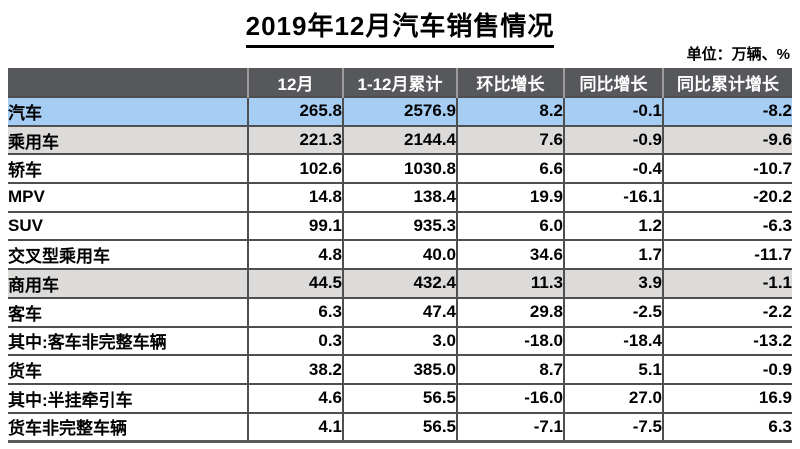 This screenshot has width=800, height=449. I want to click on value-cell: 4.8, so click(295, 254).